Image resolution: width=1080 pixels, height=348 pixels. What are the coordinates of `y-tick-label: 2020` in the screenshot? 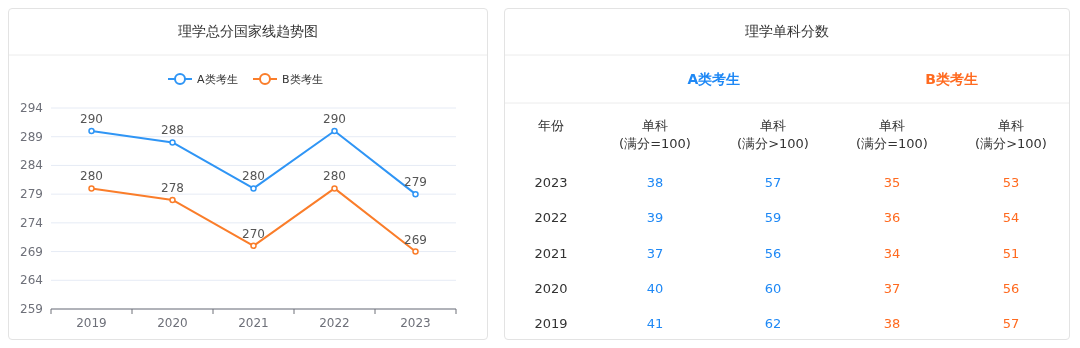 It's located at (551, 288).